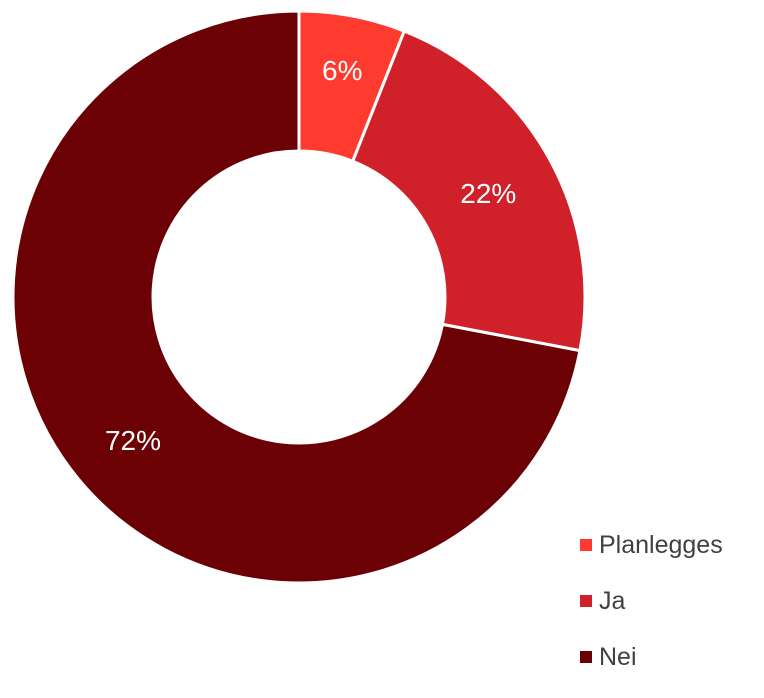 The width and height of the screenshot is (764, 698). What do you see at coordinates (133, 440) in the screenshot?
I see `data-label-nei: 72%` at bounding box center [133, 440].